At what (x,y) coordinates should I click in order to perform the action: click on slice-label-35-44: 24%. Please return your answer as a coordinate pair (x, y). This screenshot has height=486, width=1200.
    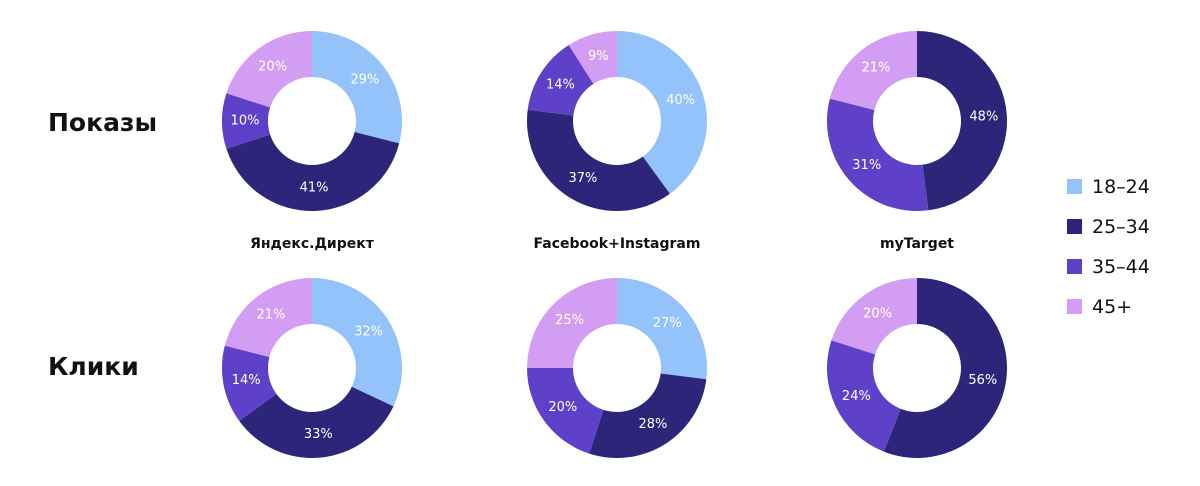
    Looking at the image, I should click on (856, 396).